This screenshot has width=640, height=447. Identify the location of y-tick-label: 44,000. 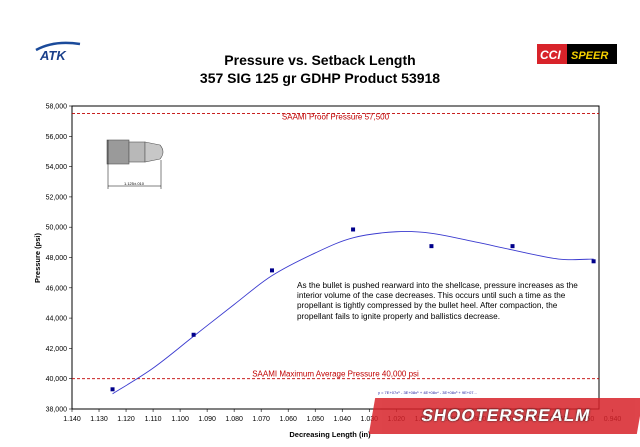
(57, 319).